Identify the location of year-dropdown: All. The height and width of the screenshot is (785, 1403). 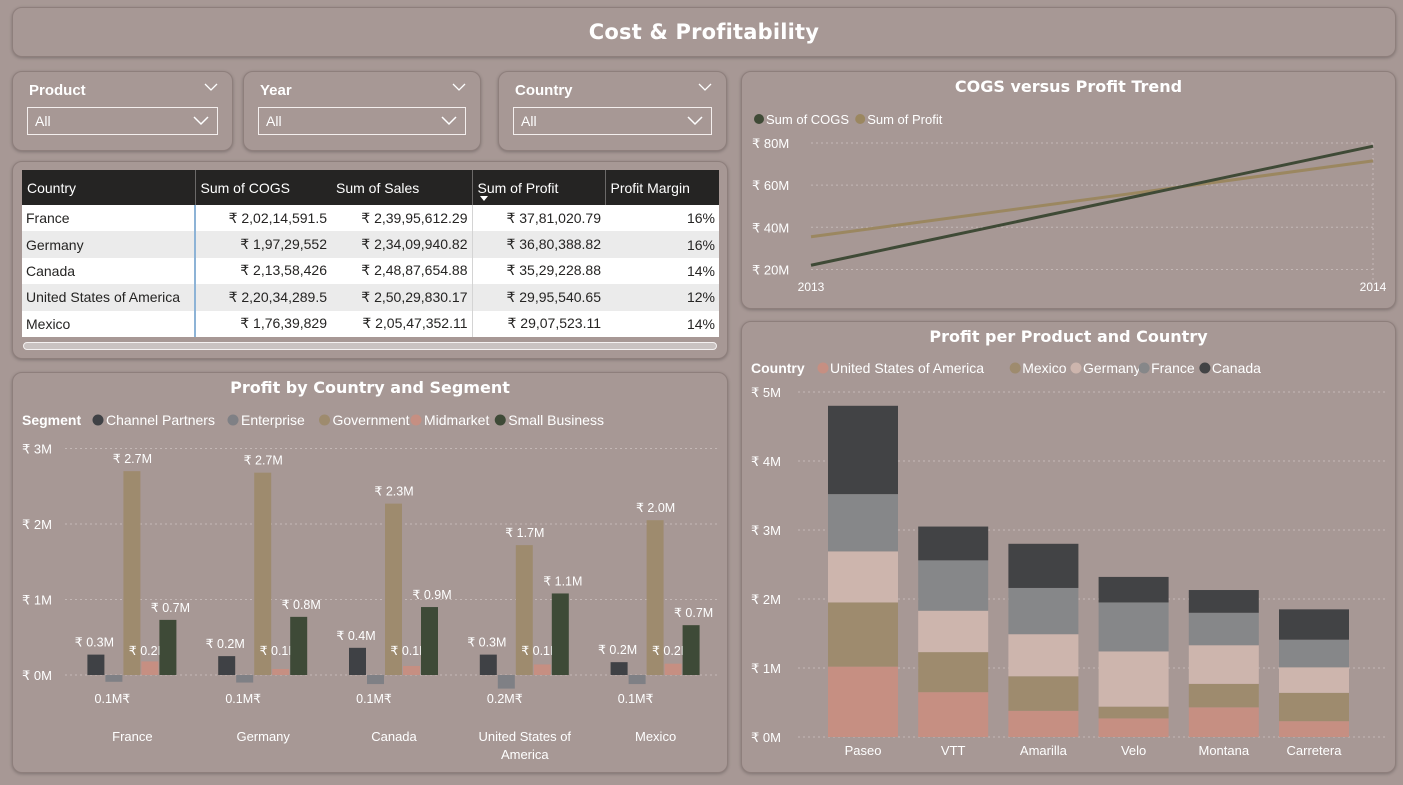
(362, 121).